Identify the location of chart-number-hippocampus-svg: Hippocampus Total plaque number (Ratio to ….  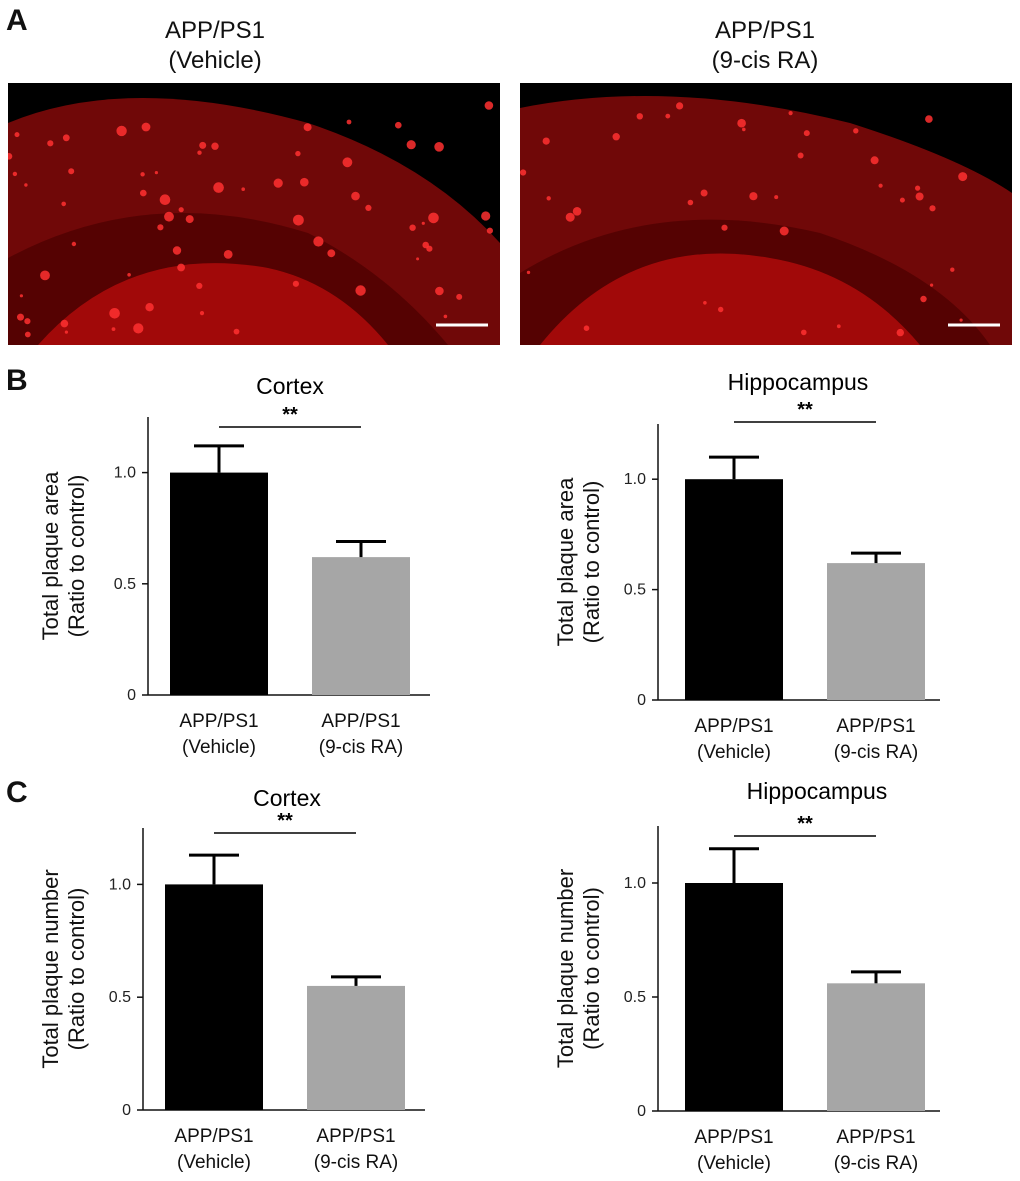
(746, 976).